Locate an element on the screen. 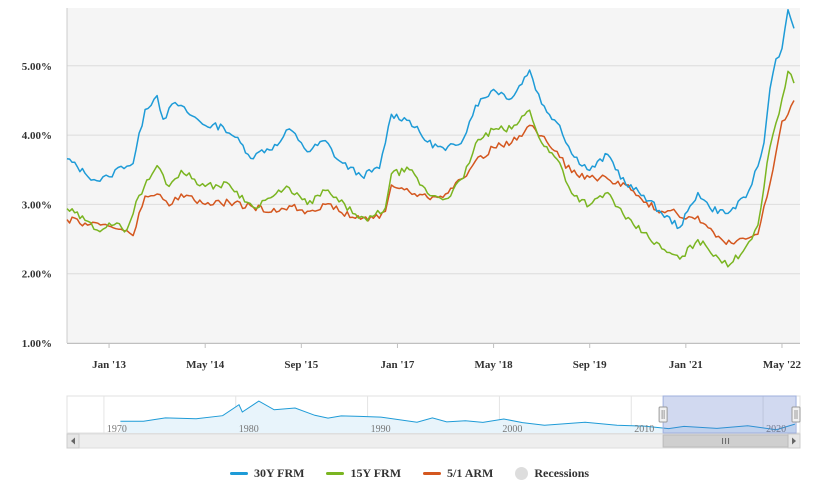 Image resolution: width=819 pixels, height=493 pixels. navigator-handle-left is located at coordinates (663, 414).